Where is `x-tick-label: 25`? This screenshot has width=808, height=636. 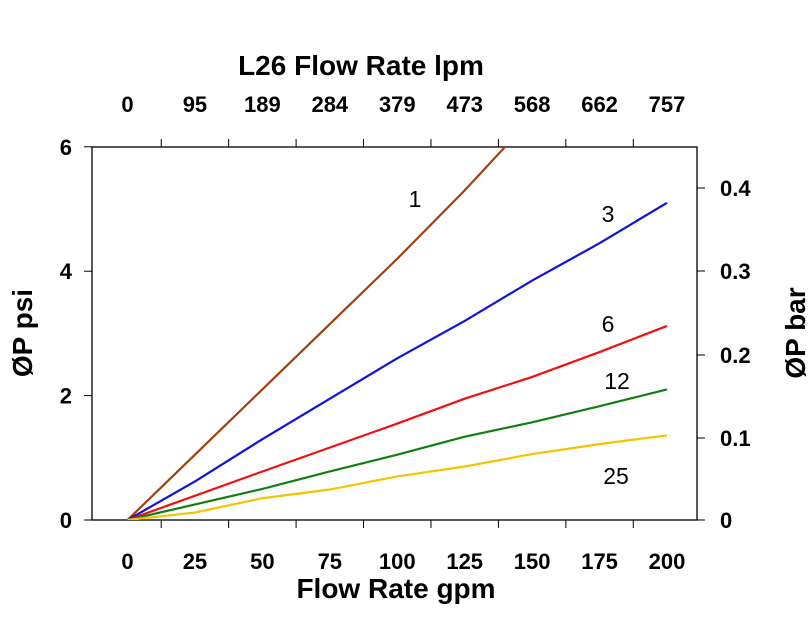 x-tick-label: 25 is located at coordinates (195, 561).